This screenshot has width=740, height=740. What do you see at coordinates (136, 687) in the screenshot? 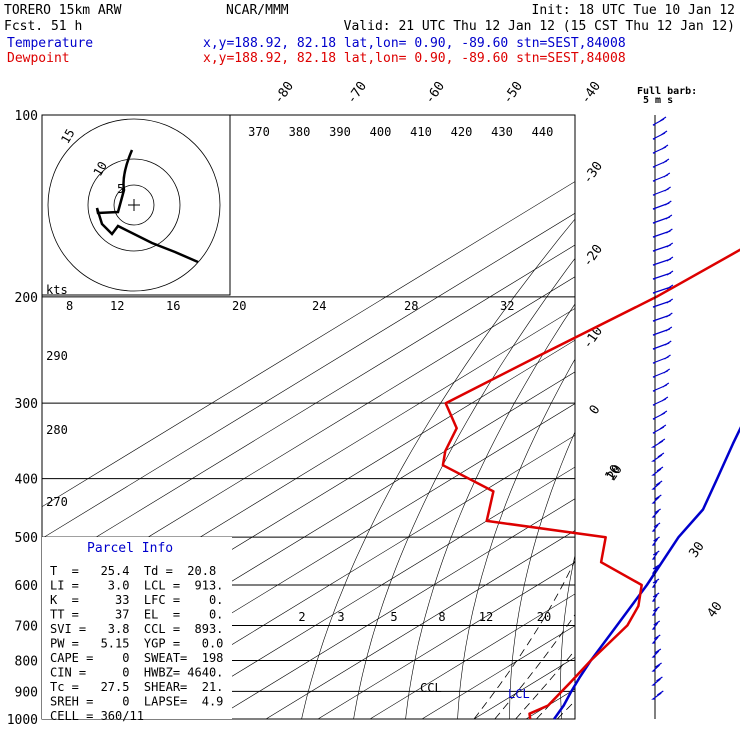
I see `parcel-row: Tc = 27.5 SHEAR= 21.` at bounding box center [136, 687].